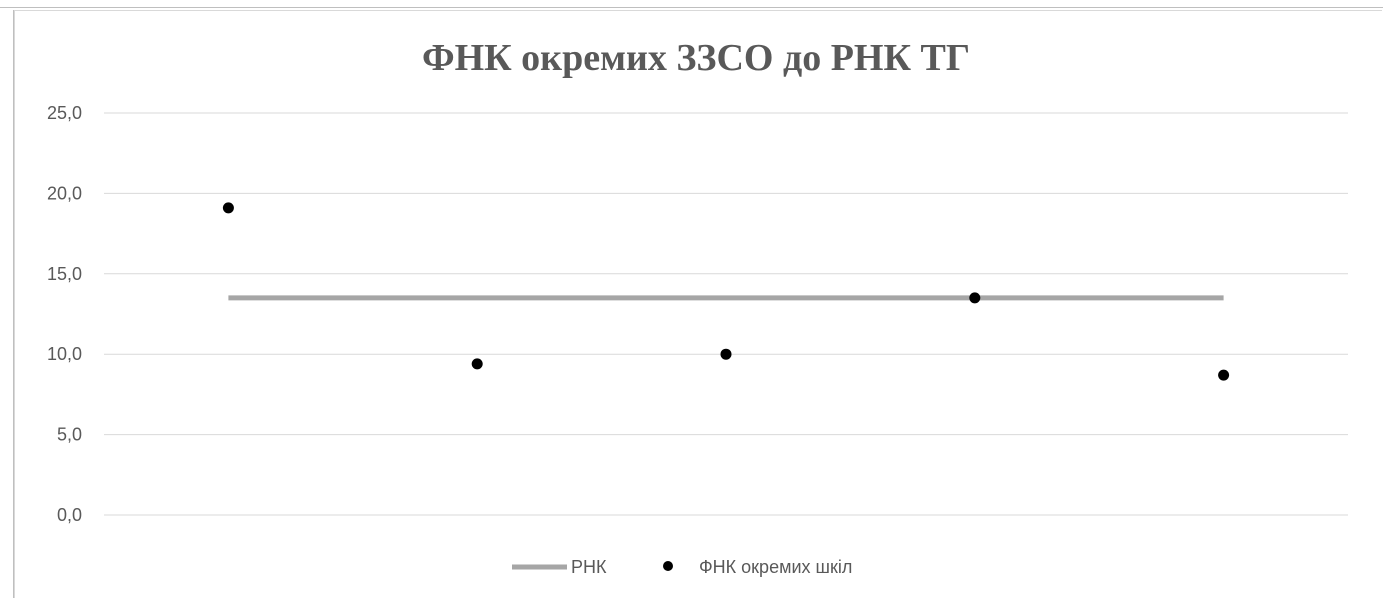 Image resolution: width=1383 pixels, height=598 pixels. I want to click on legend-marker-swatch, so click(668, 566).